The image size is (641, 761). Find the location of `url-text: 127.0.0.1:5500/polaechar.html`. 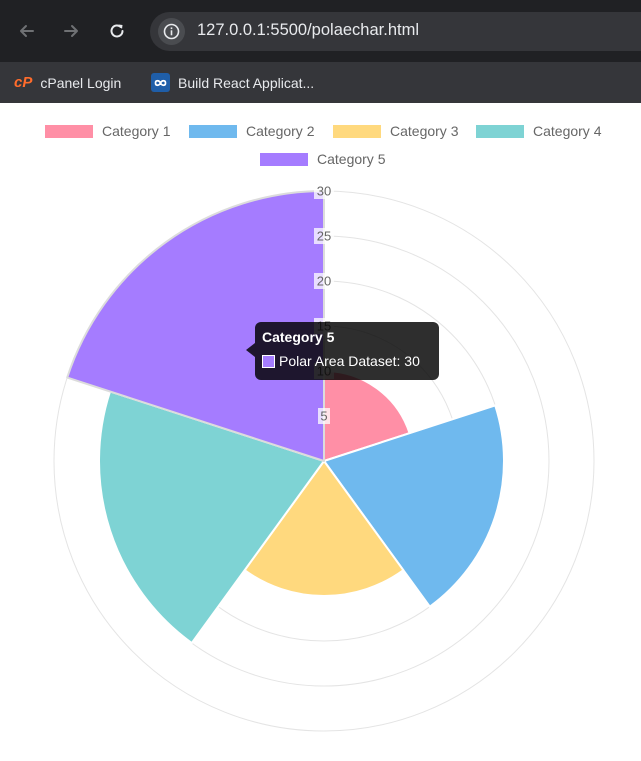

url-text: 127.0.0.1:5500/polaechar.html is located at coordinates (308, 30).